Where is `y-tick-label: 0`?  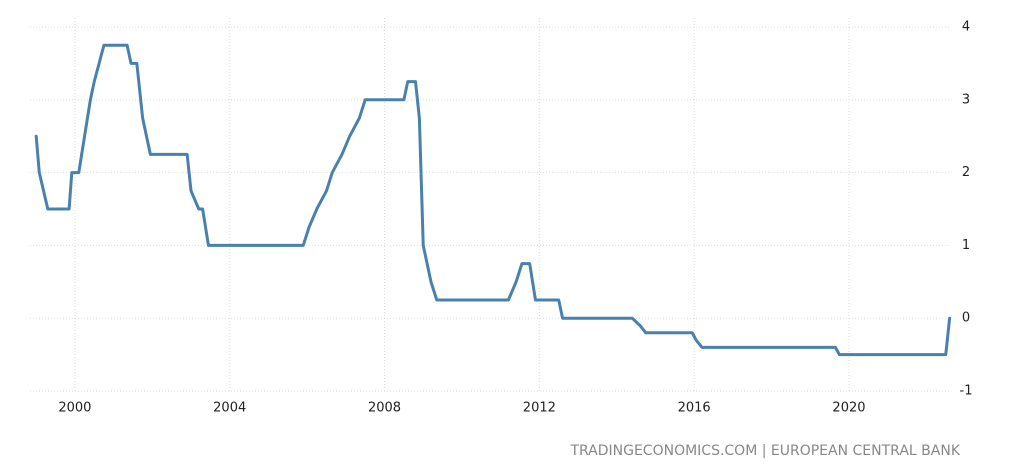
y-tick-label: 0 is located at coordinates (966, 318).